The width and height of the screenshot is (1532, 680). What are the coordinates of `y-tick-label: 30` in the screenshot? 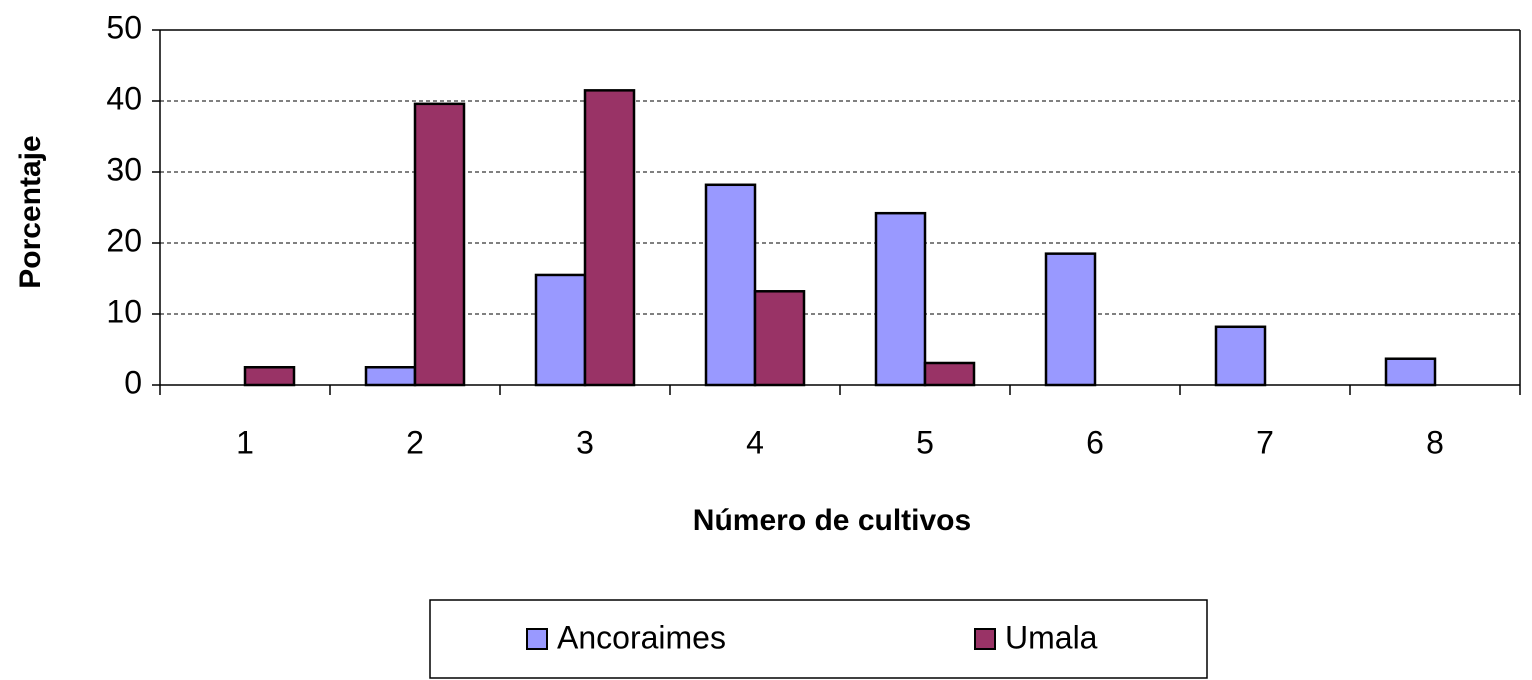 It's located at (124, 169).